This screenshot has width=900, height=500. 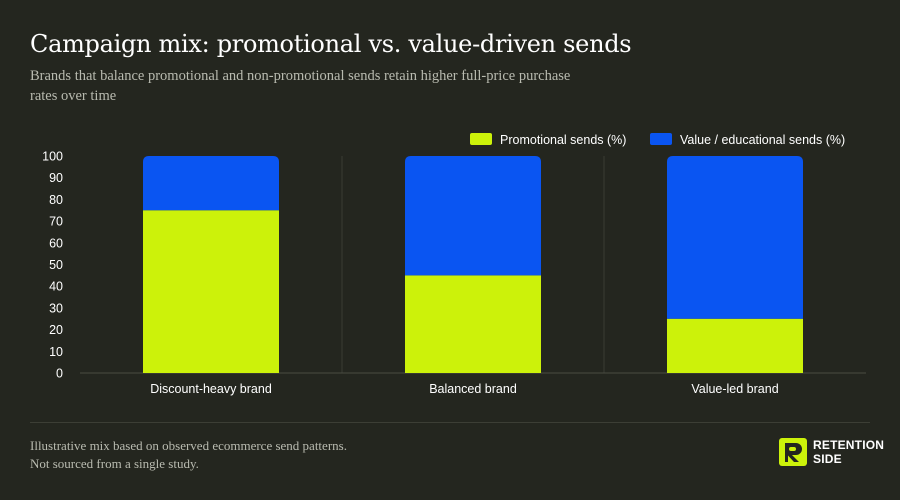 What do you see at coordinates (762, 140) in the screenshot?
I see `legend-label: Value / educational sends (%)` at bounding box center [762, 140].